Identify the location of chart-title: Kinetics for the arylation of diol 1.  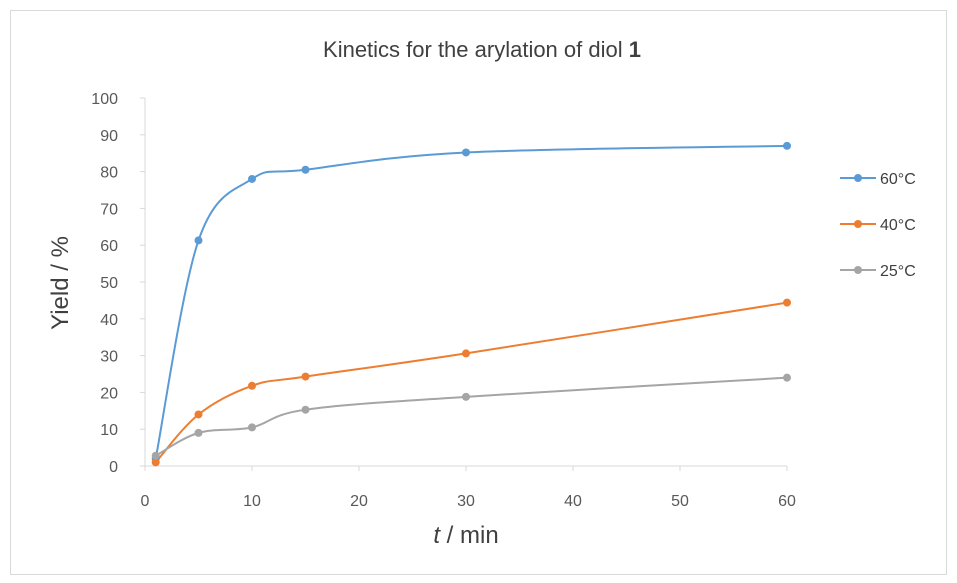
(482, 49).